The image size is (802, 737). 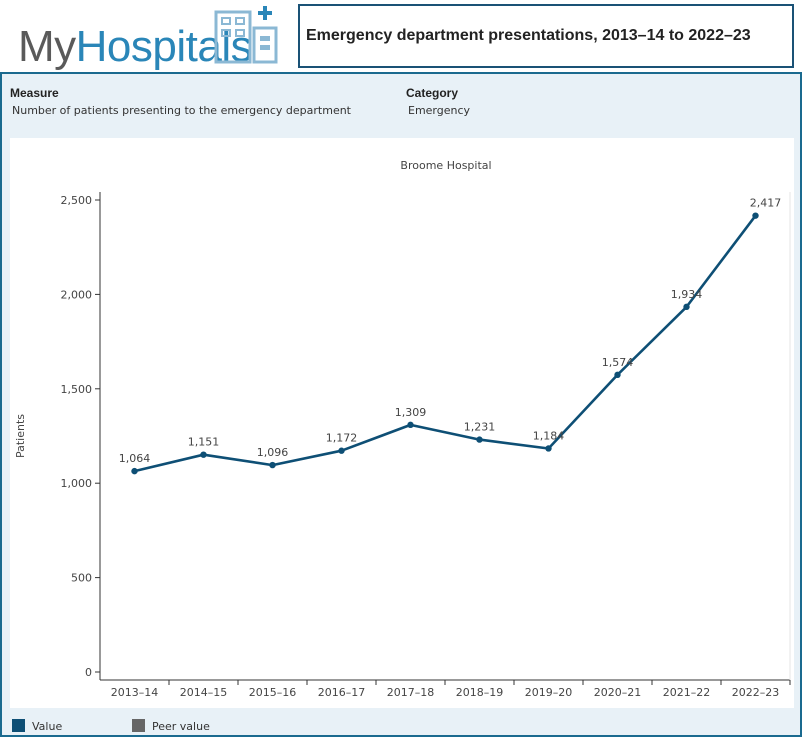 I want to click on x-tick-label: 2017–18, so click(x=411, y=692).